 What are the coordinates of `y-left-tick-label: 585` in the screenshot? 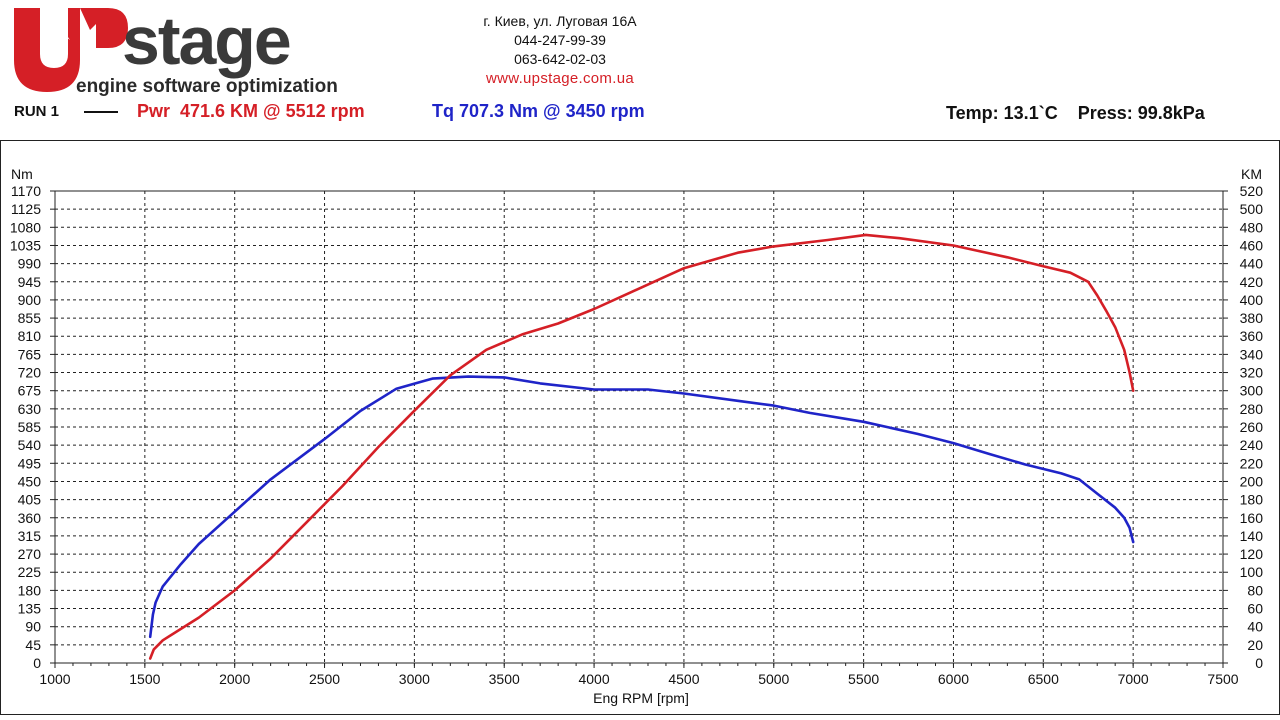 It's located at (30, 427).